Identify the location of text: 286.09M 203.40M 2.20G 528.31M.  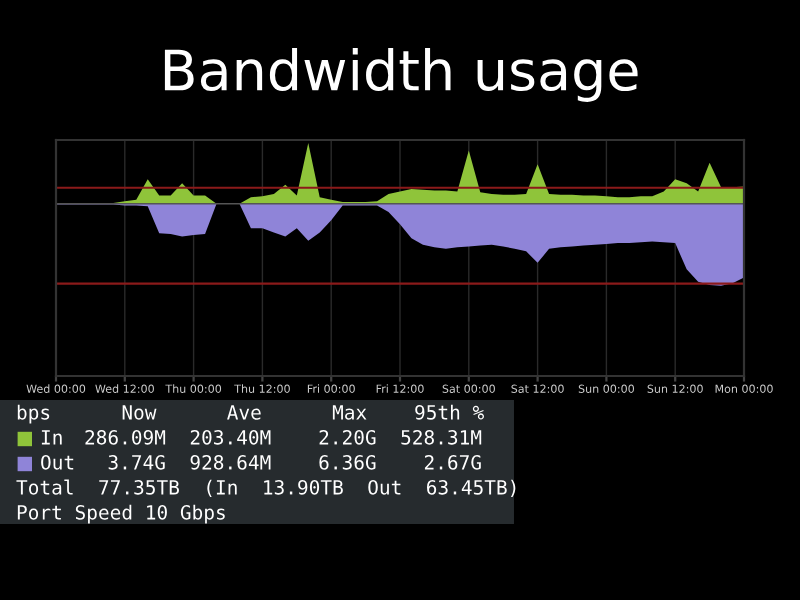
(283, 437).